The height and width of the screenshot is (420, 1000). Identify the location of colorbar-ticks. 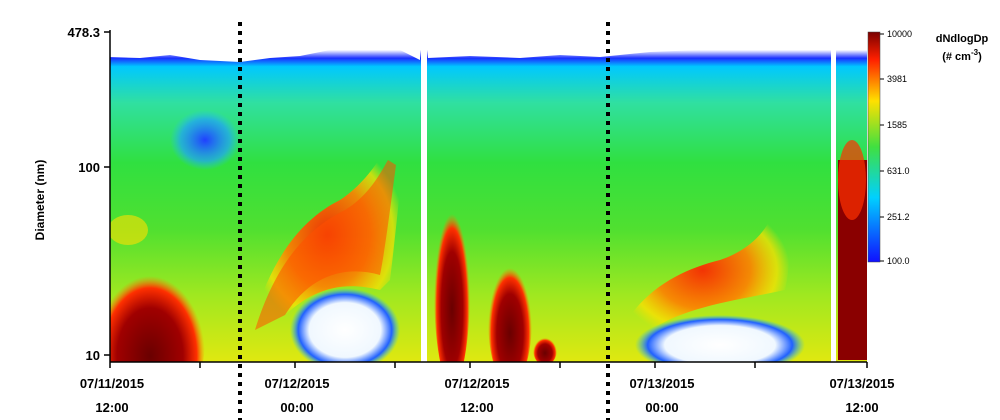
(882, 147).